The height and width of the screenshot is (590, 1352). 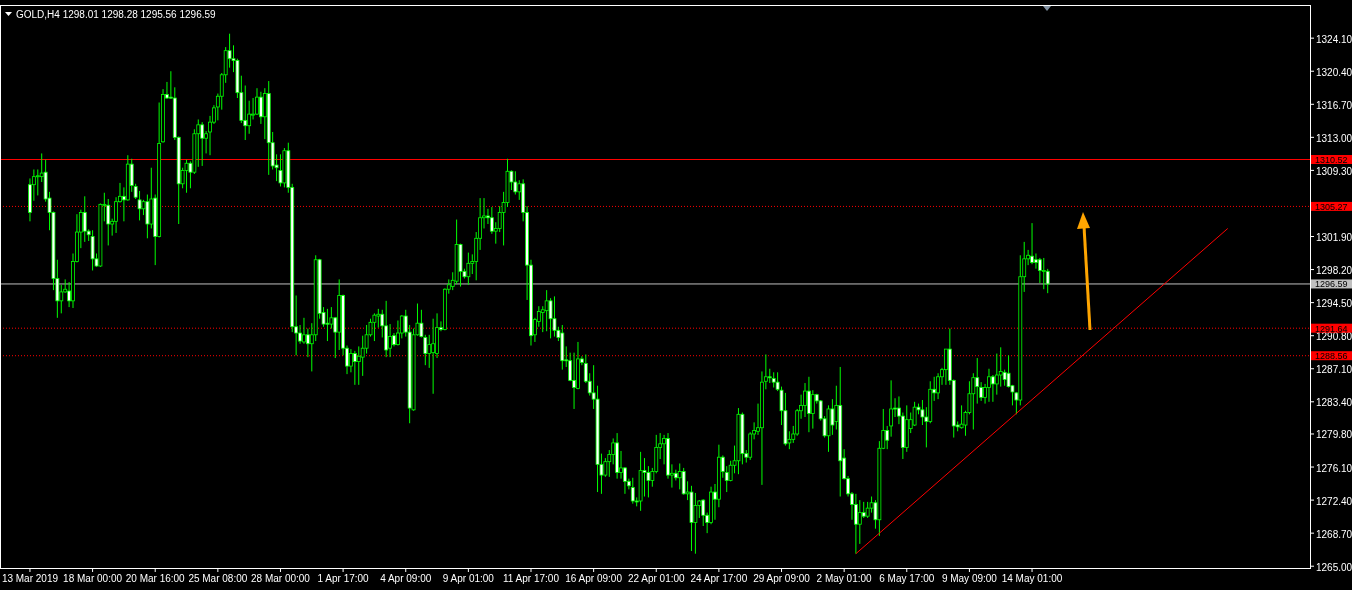 I want to click on y-tick-label: 1279.80, so click(x=1334, y=435).